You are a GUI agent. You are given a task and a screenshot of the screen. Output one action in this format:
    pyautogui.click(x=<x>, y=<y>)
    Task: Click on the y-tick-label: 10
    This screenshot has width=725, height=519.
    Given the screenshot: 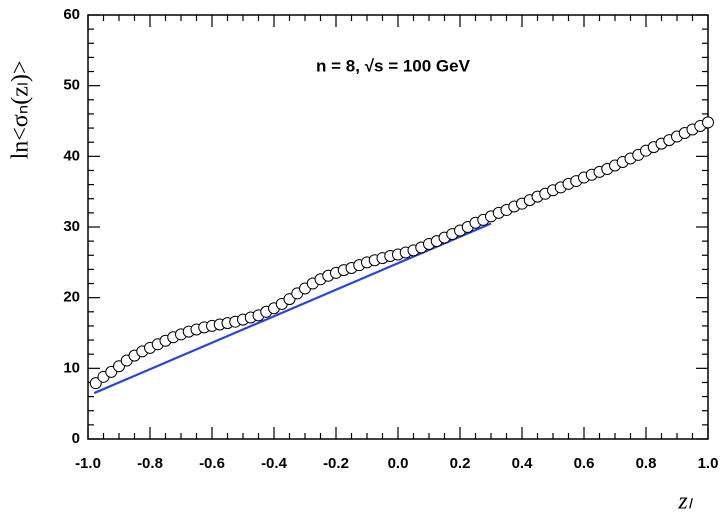 What is the action you would take?
    pyautogui.click(x=71, y=367)
    